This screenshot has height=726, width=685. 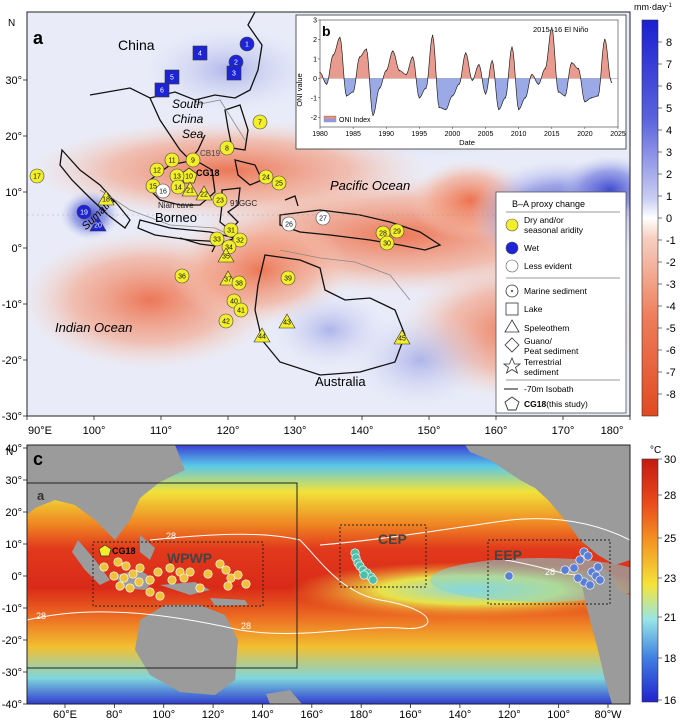 I want to click on site-number-29: 29, so click(x=397, y=232).